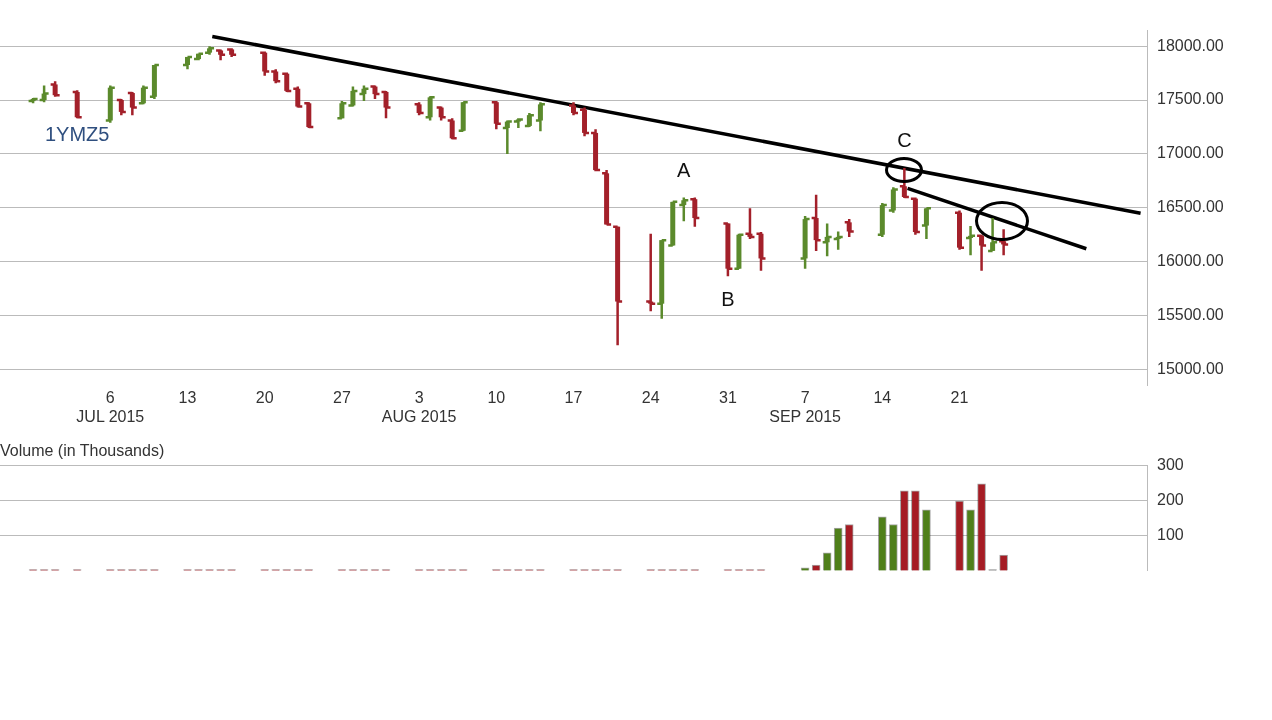  I want to click on y-tick-label: 18000.00, so click(1190, 45).